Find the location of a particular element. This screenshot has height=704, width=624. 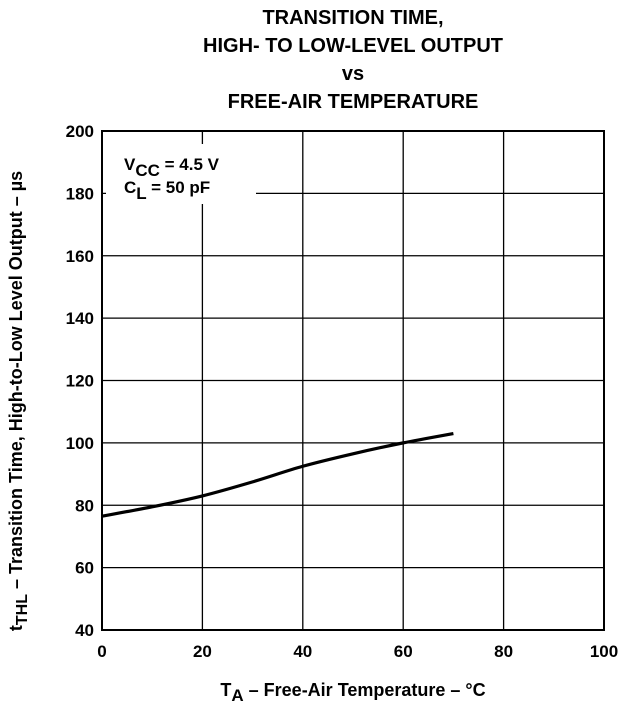

y-tick-label-80: 80 is located at coordinates (84, 505).